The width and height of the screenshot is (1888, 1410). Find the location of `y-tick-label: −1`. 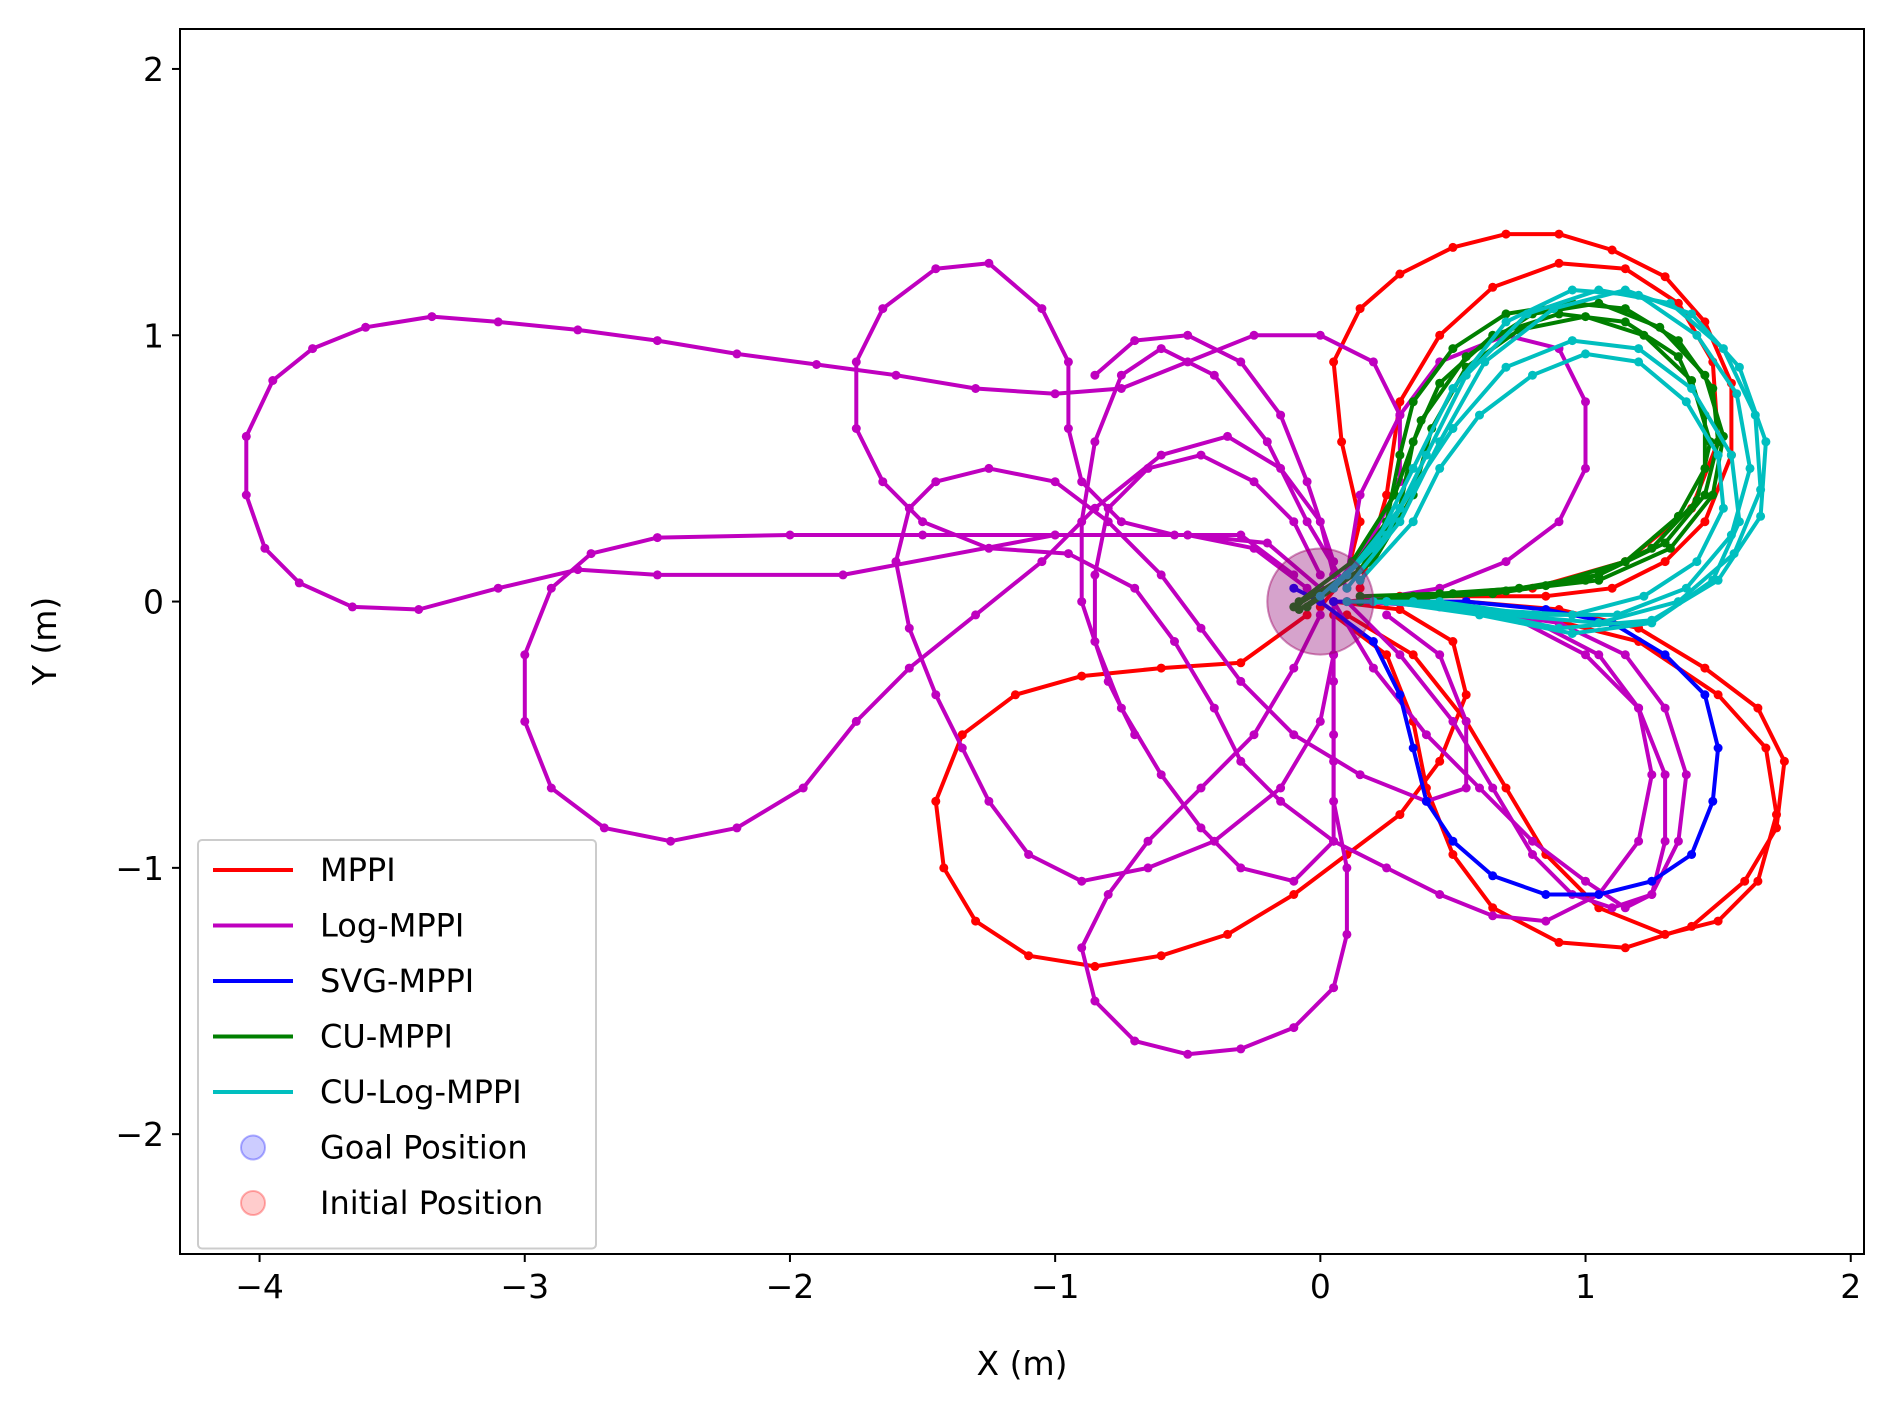

y-tick-label: −1 is located at coordinates (139, 868).